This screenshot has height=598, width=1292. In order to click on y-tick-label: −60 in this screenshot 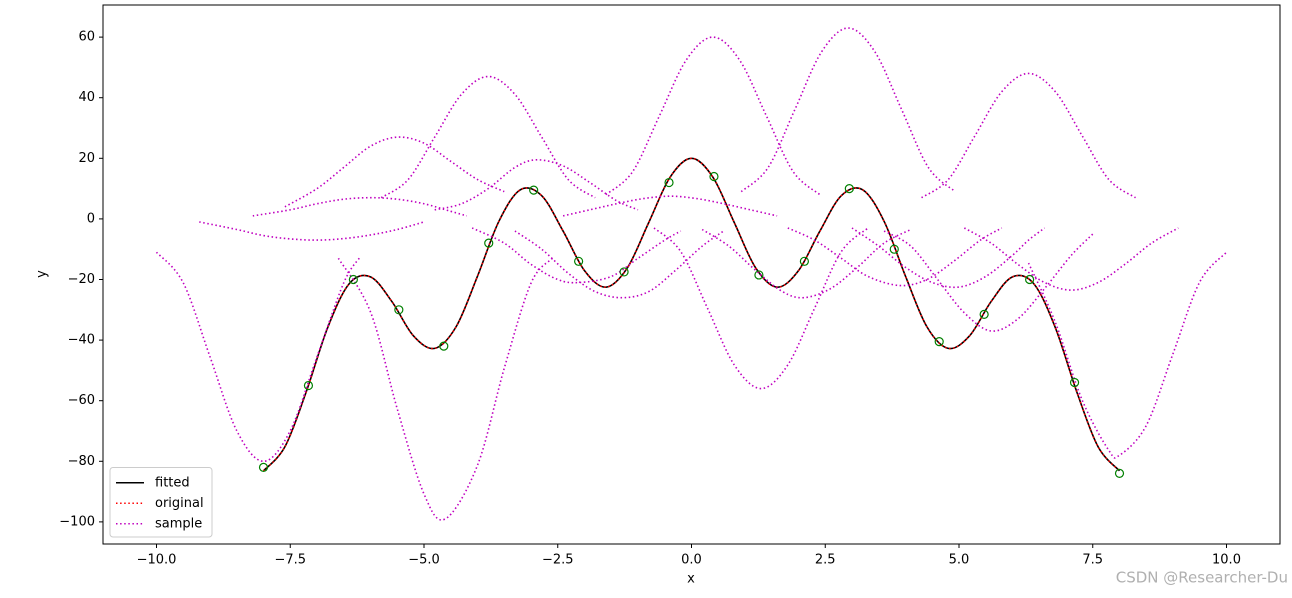, I will do `click(81, 400)`.